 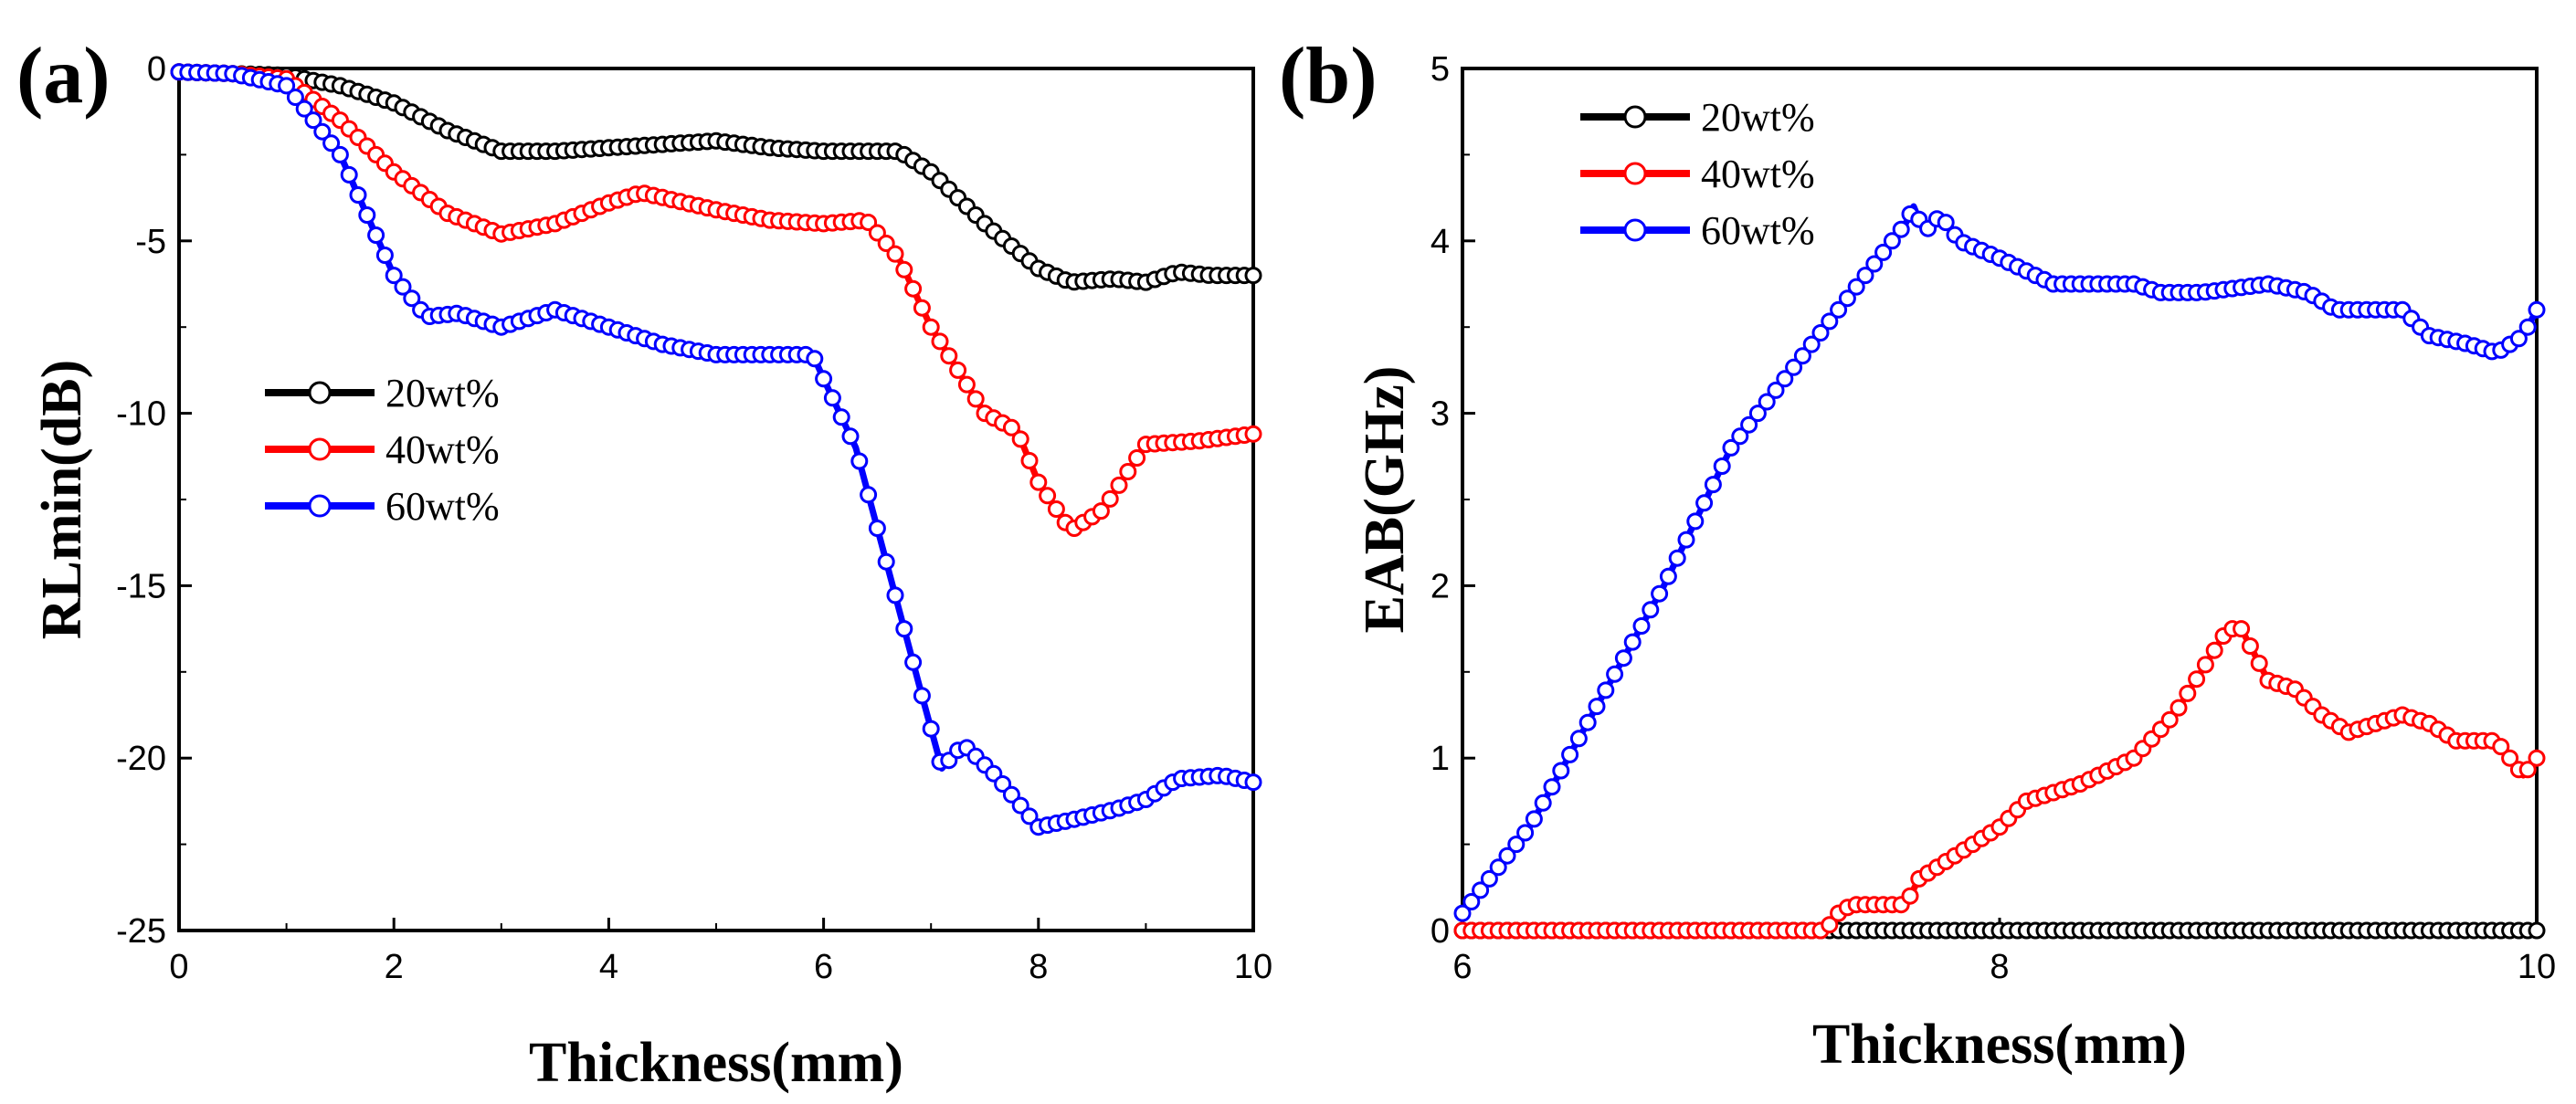 What do you see at coordinates (608, 967) in the screenshot?
I see `x-tick-label: 4` at bounding box center [608, 967].